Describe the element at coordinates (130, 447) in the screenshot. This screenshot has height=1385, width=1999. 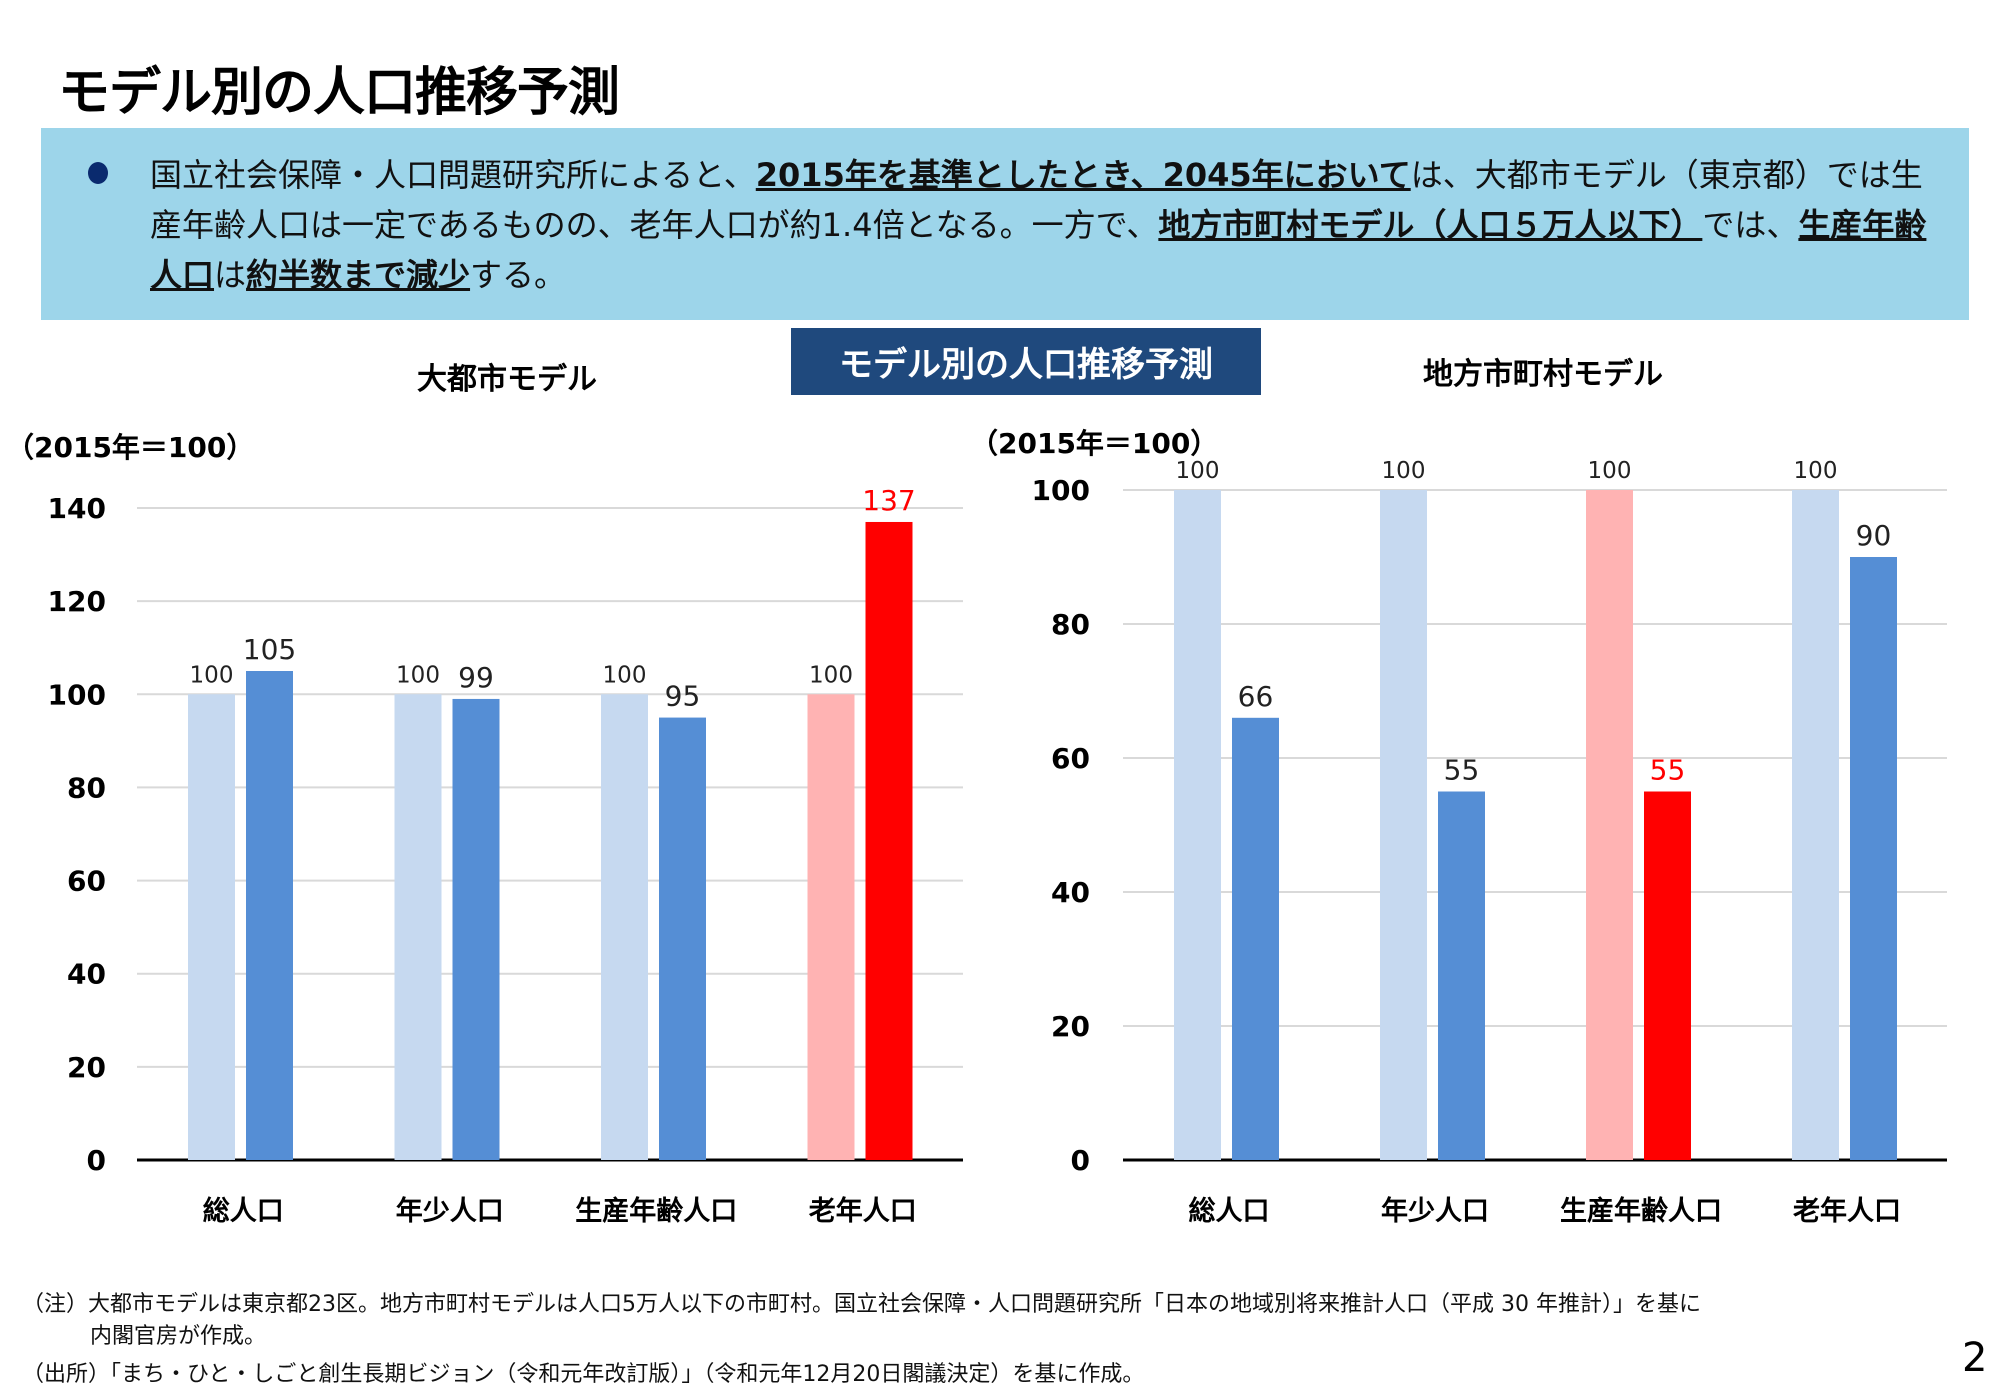
I see `left-chart-unit: （2015年＝100）` at that location.